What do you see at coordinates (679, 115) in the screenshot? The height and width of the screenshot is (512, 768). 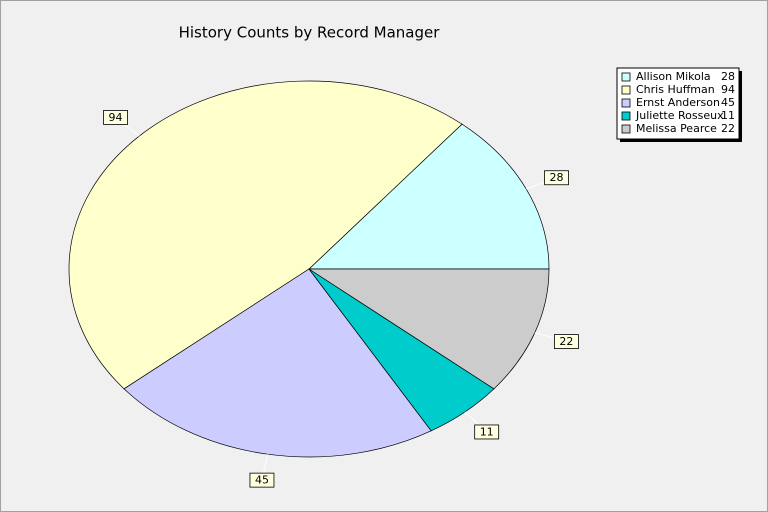 I see `legend-label: Juliette Rosseux` at bounding box center [679, 115].